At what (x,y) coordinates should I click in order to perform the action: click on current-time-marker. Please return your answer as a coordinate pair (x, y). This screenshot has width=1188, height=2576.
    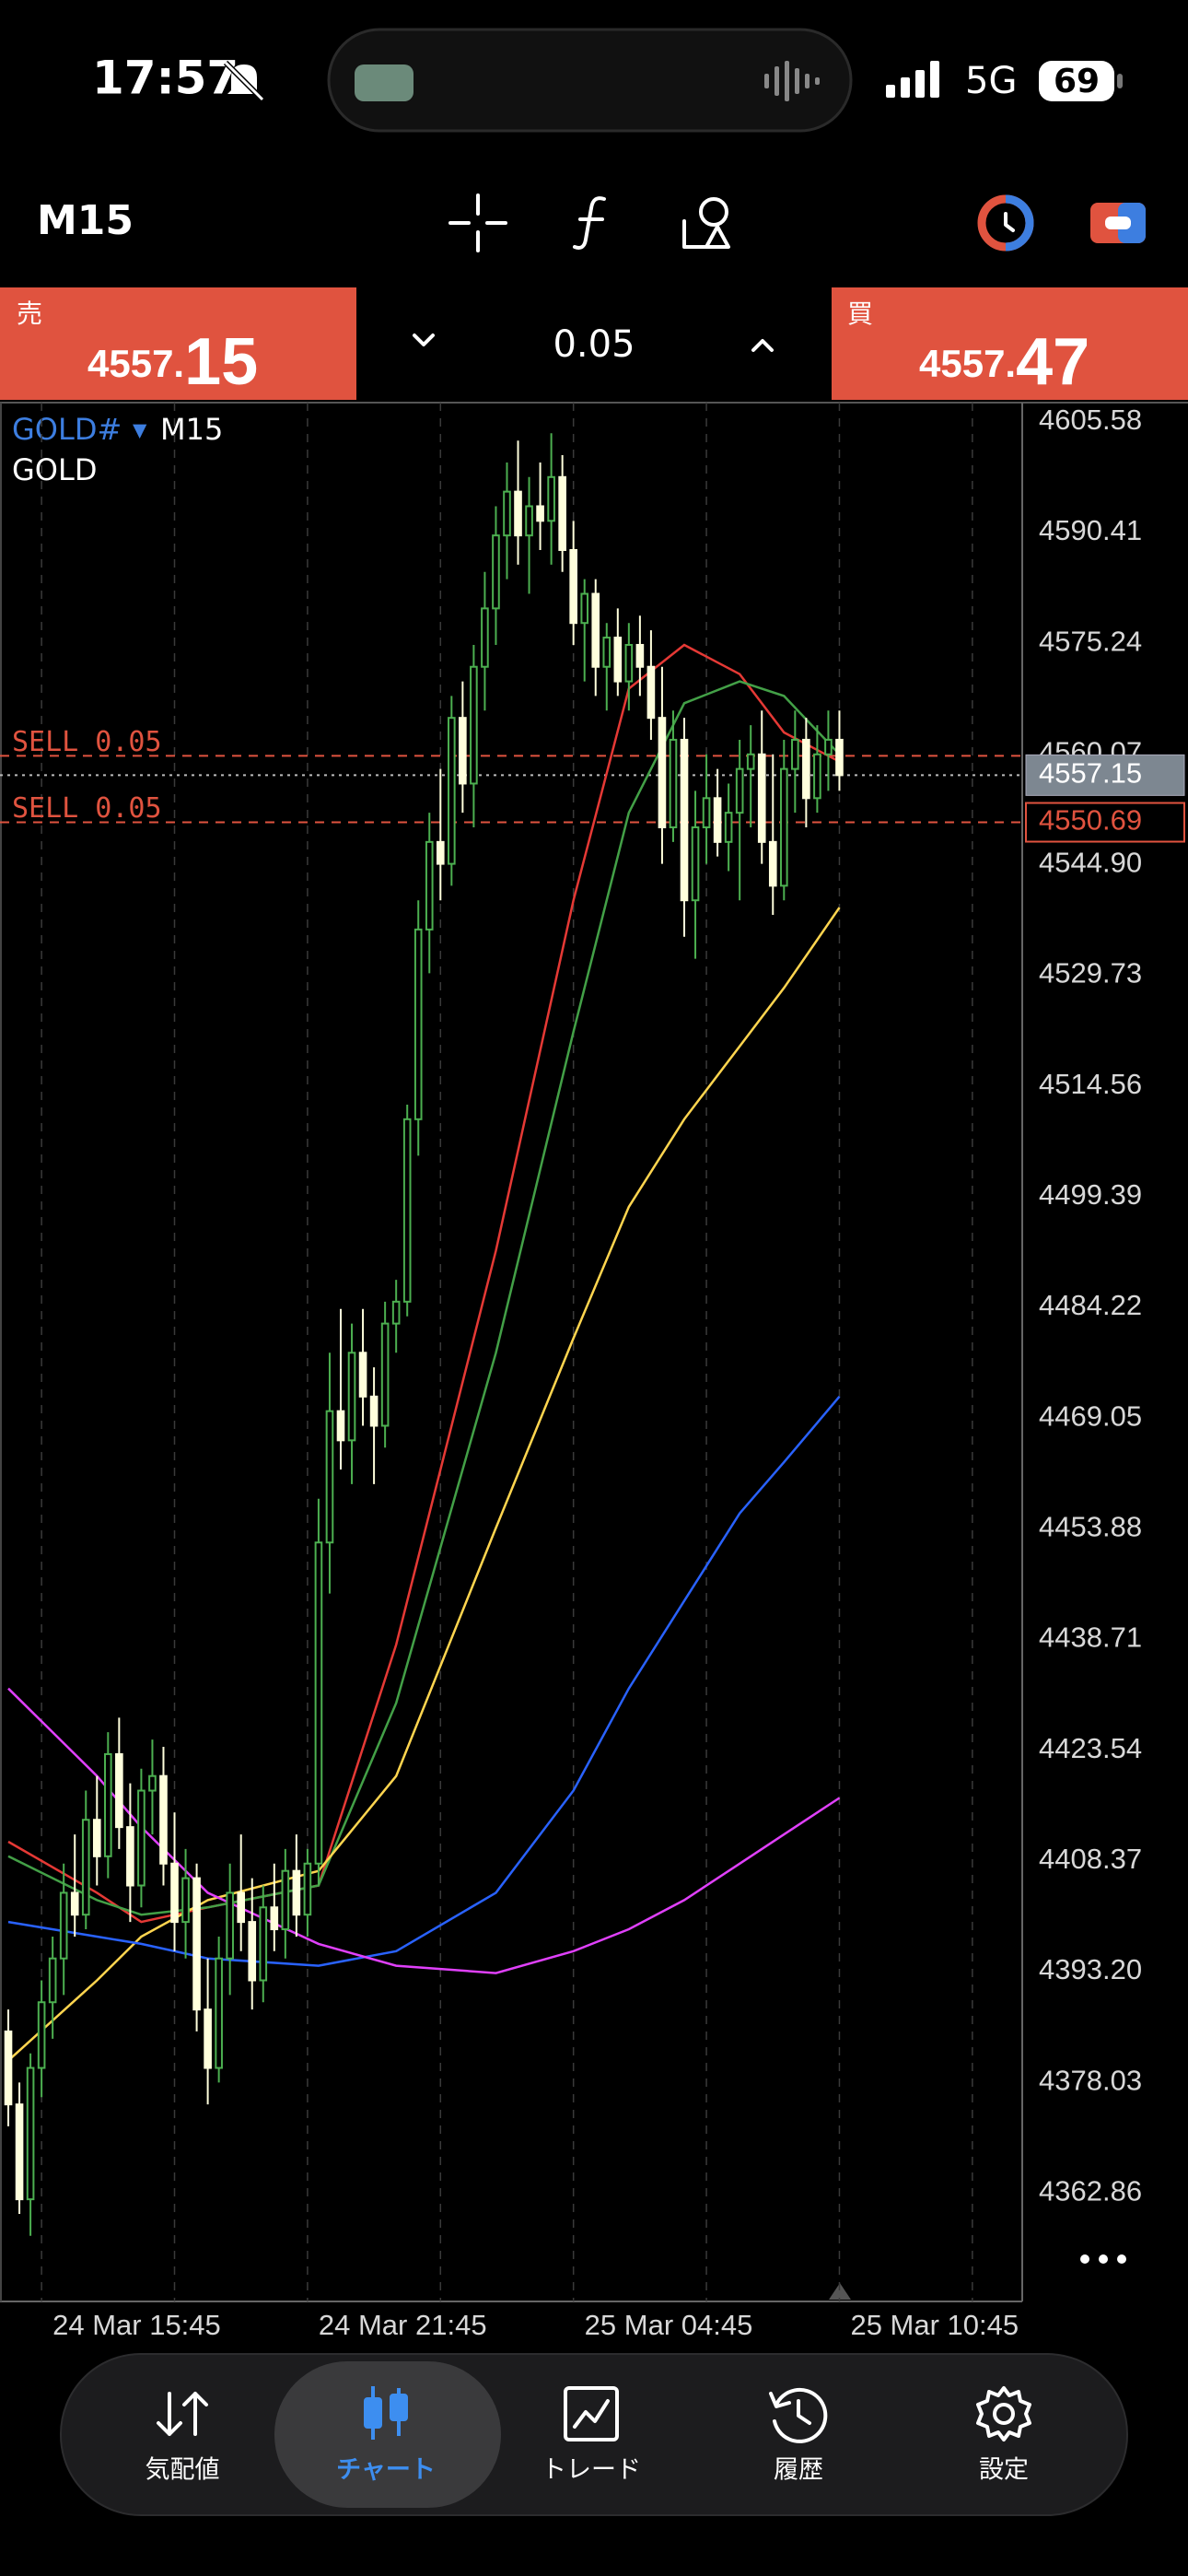
    Looking at the image, I should click on (840, 2291).